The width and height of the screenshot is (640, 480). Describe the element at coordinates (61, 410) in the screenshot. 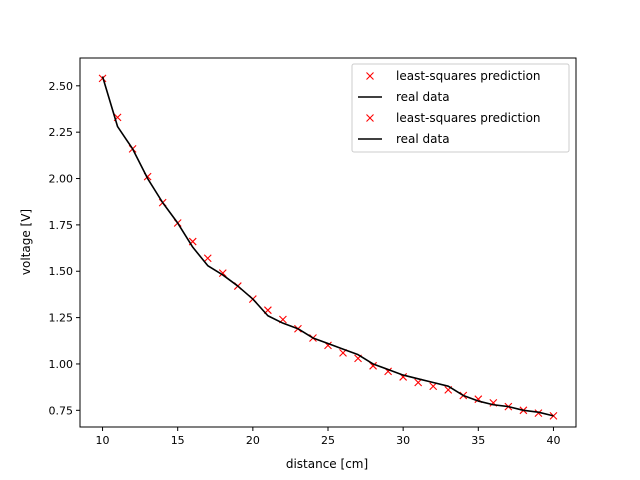

I see `y-tick-label: 0.75` at that location.